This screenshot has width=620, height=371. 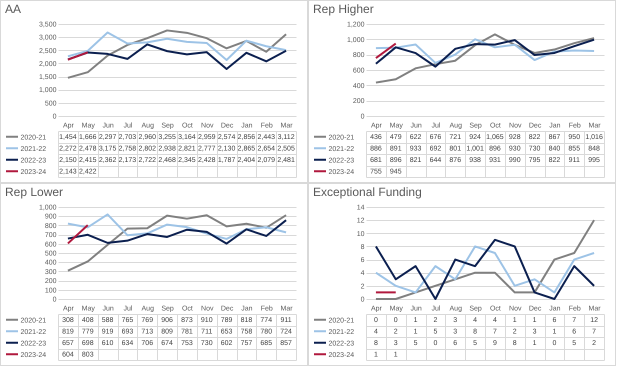 What do you see at coordinates (13, 9) in the screenshot?
I see `chart-title: AA` at bounding box center [13, 9].